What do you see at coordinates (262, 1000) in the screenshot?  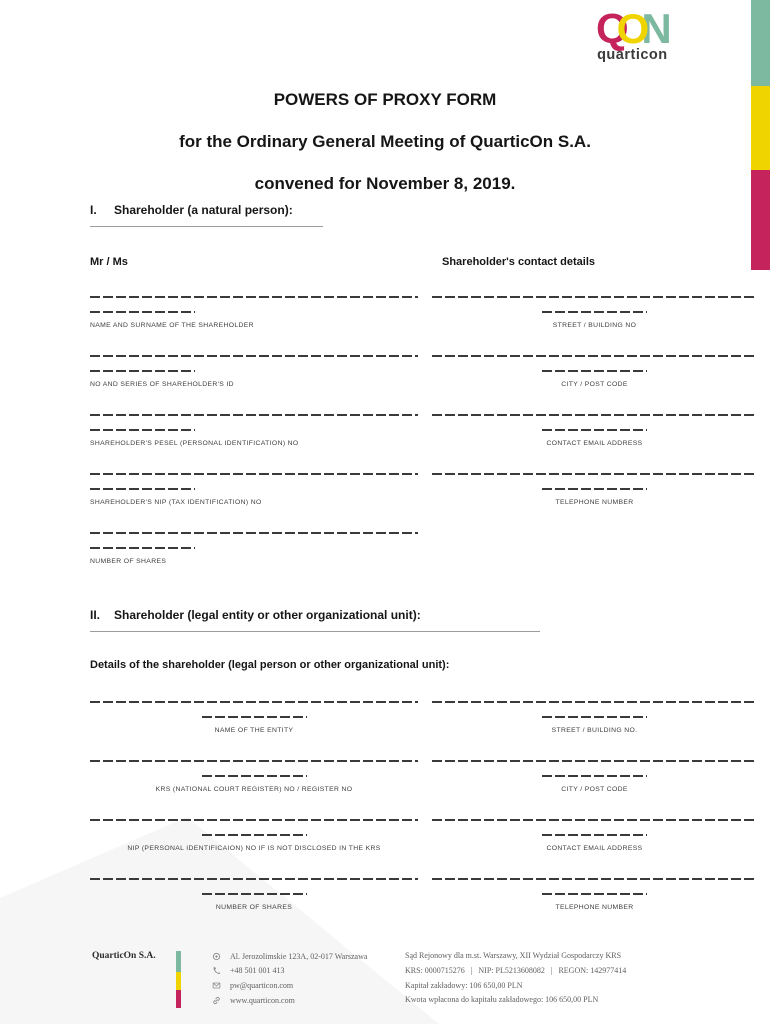 I see `footer-contact-text: www.quarticon.com` at bounding box center [262, 1000].